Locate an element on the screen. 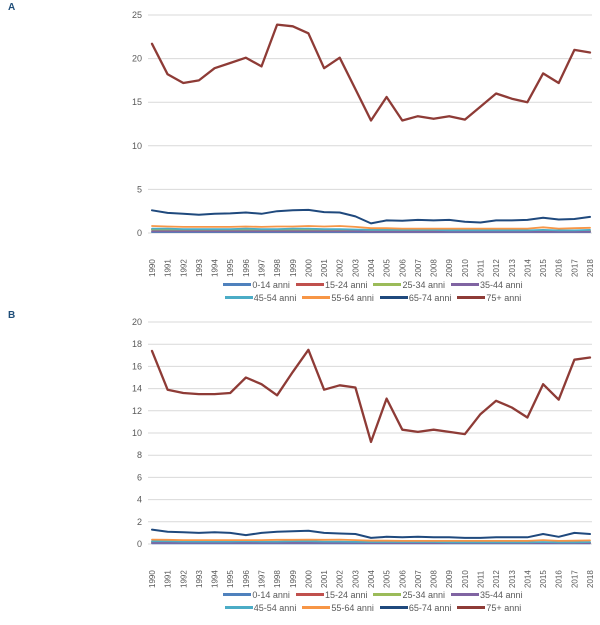 This screenshot has width=600, height=625. x-tick-label: 1999 is located at coordinates (293, 579).